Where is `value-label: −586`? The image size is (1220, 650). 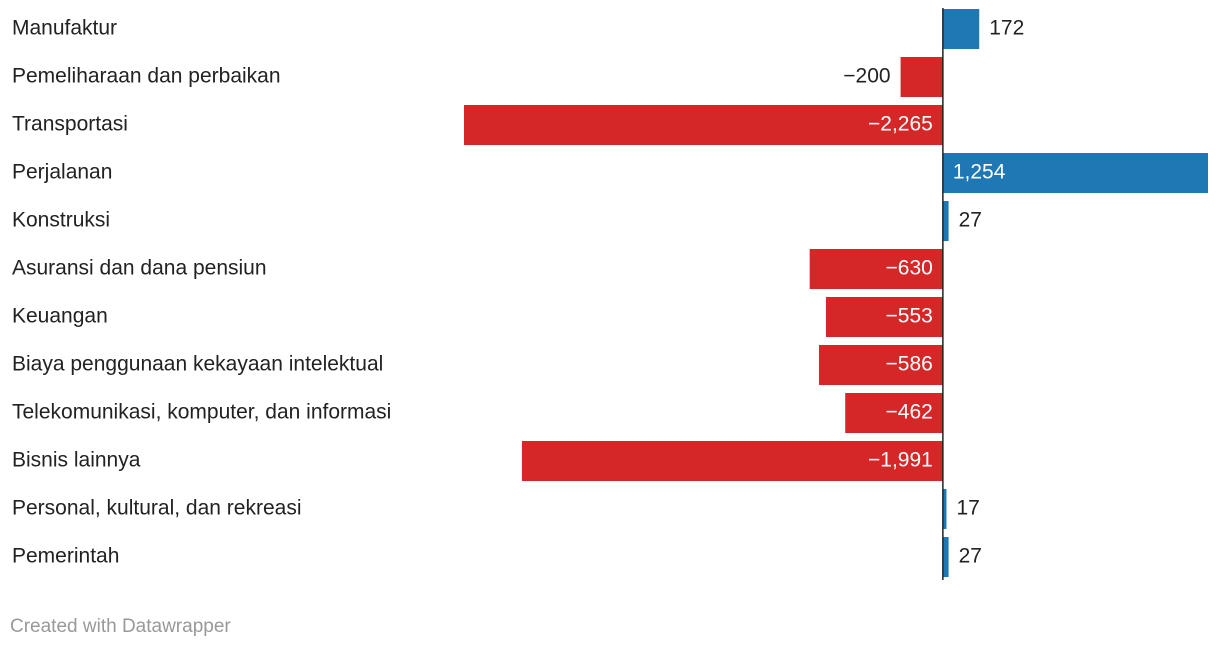
value-label: −586 is located at coordinates (909, 364).